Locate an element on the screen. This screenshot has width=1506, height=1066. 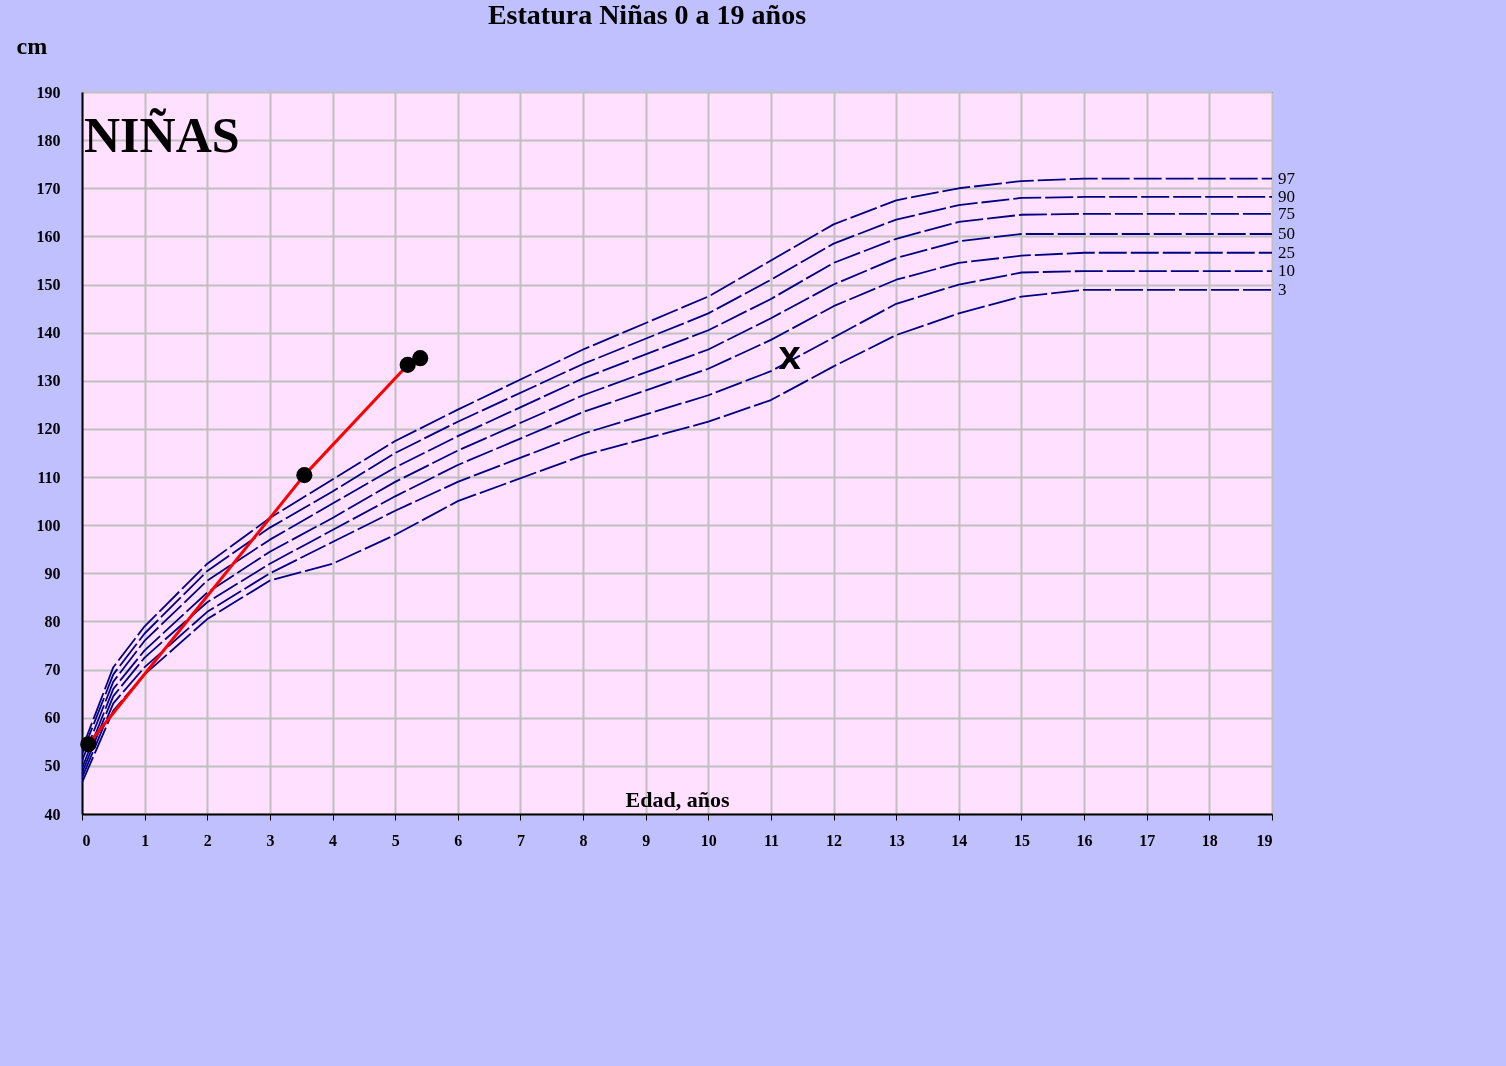
y-tick-label: 70 is located at coordinates (52, 670).